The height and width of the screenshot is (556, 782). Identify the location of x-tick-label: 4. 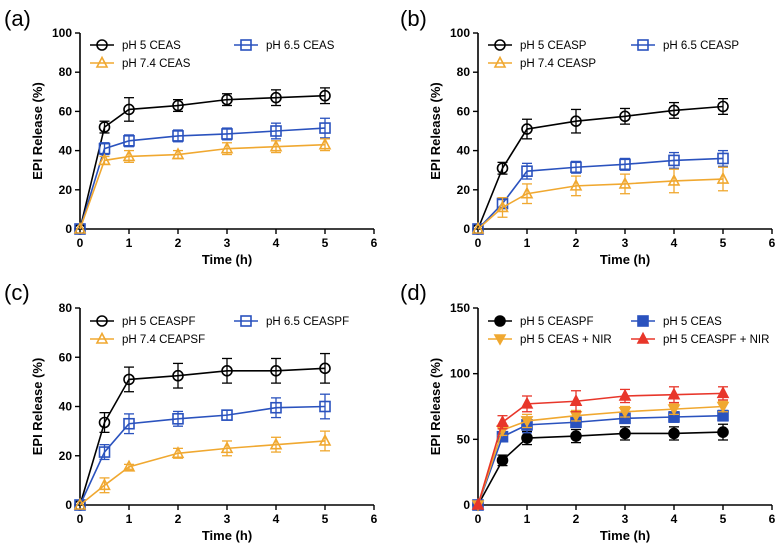
(674, 243).